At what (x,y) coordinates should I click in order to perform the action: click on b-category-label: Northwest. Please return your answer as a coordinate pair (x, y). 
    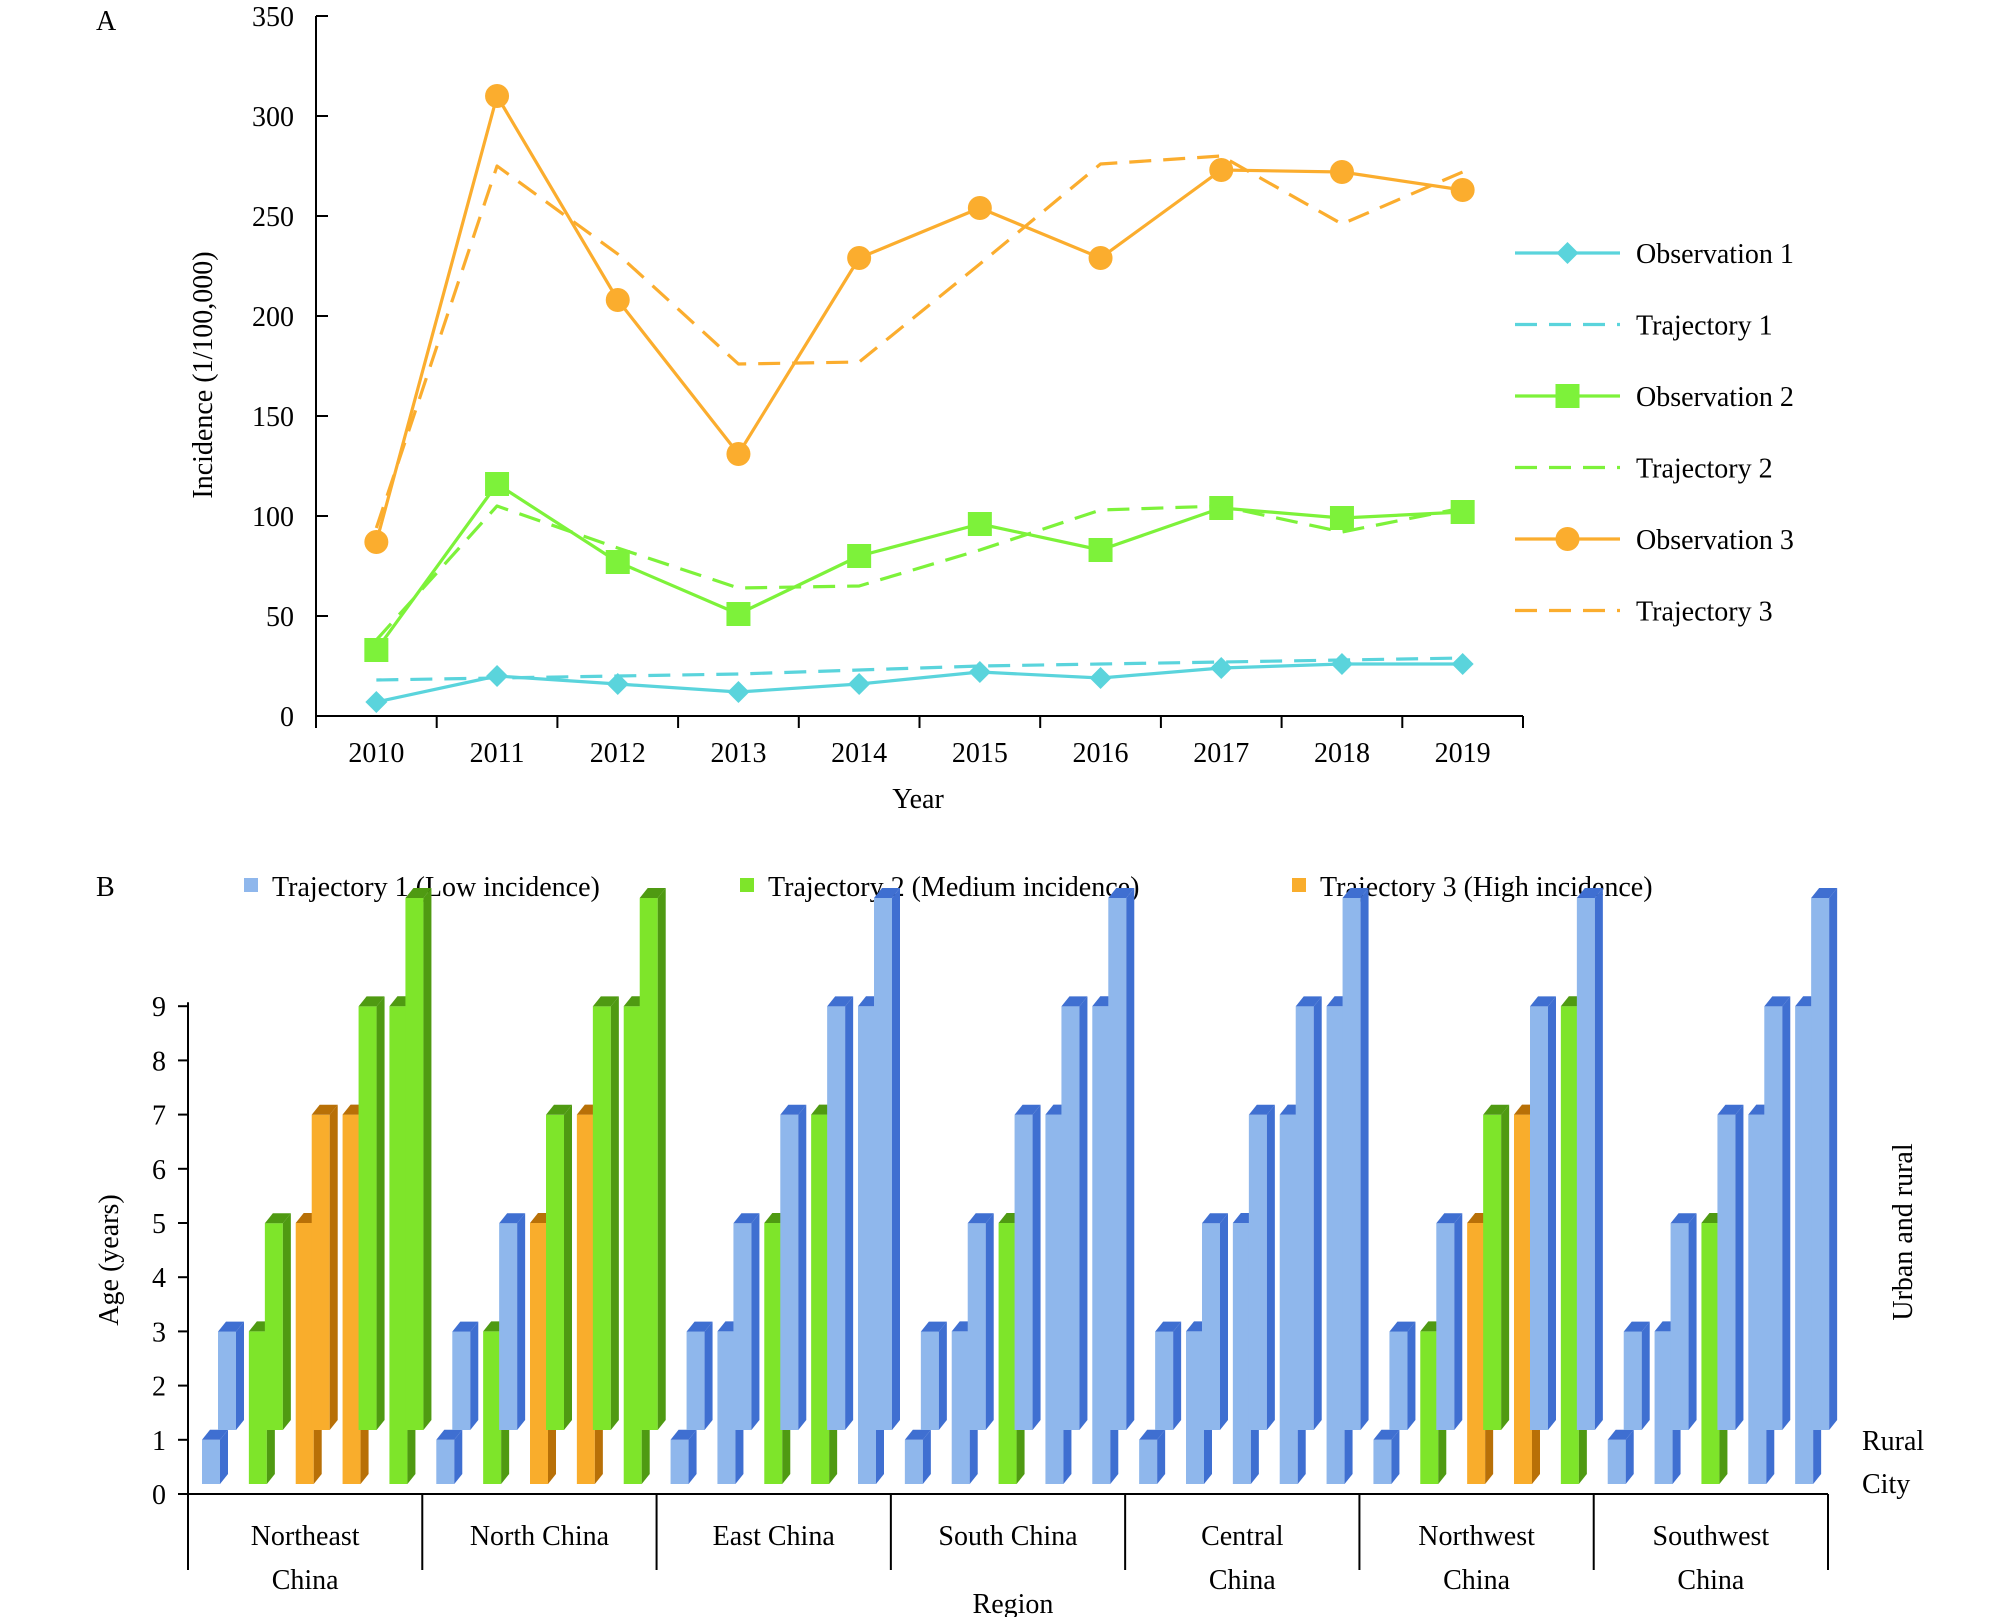
    Looking at the image, I should click on (1476, 1536).